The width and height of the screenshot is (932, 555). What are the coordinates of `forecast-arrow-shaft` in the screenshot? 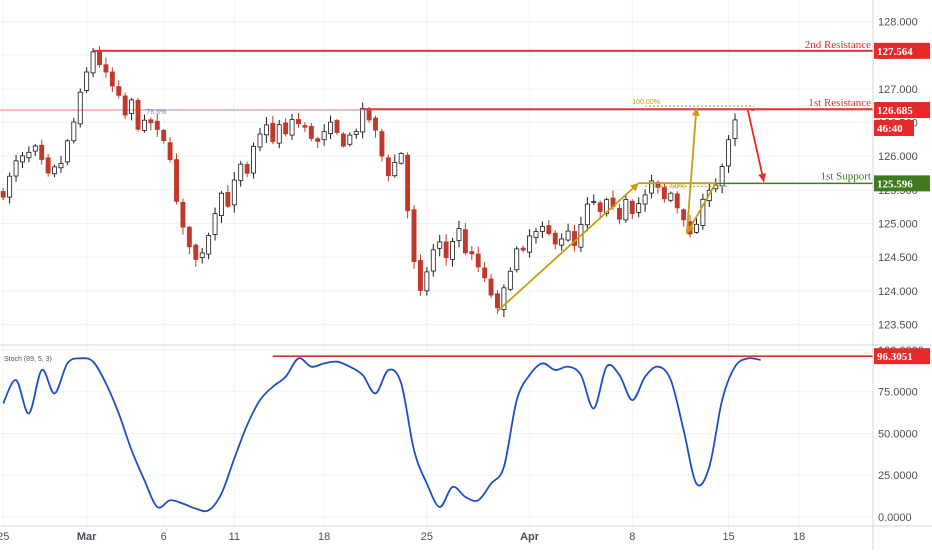 It's located at (755, 145).